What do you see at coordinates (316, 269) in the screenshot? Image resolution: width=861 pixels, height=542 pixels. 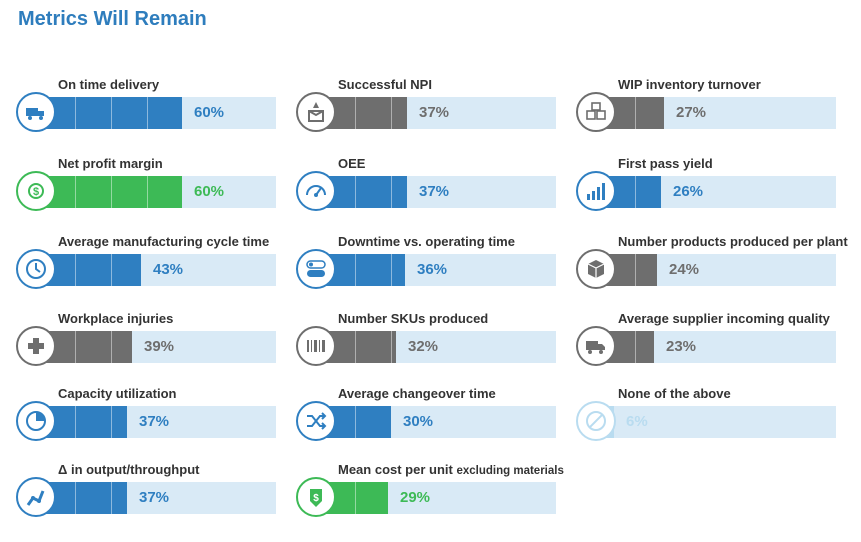 I see `on-off-switch-icon` at bounding box center [316, 269].